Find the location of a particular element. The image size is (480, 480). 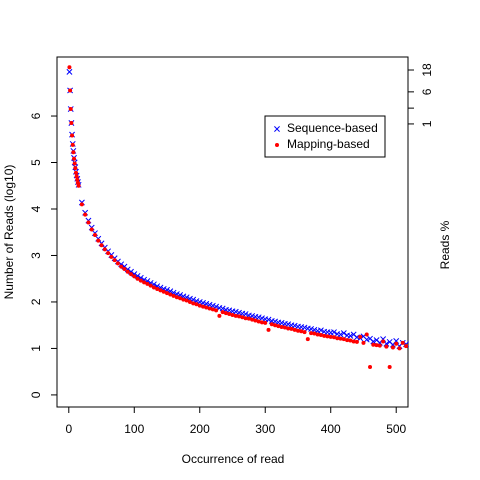

legend-label: Sequence-based is located at coordinates (332, 128).